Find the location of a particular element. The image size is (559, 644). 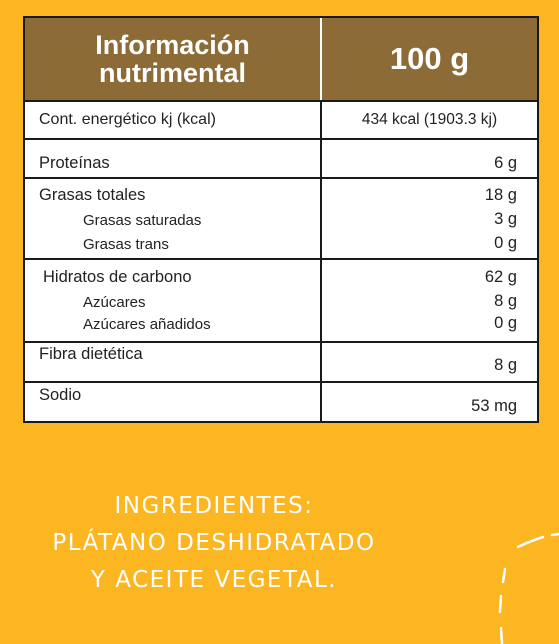

table-row-sodium: Sodio 53 mg is located at coordinates (281, 401).